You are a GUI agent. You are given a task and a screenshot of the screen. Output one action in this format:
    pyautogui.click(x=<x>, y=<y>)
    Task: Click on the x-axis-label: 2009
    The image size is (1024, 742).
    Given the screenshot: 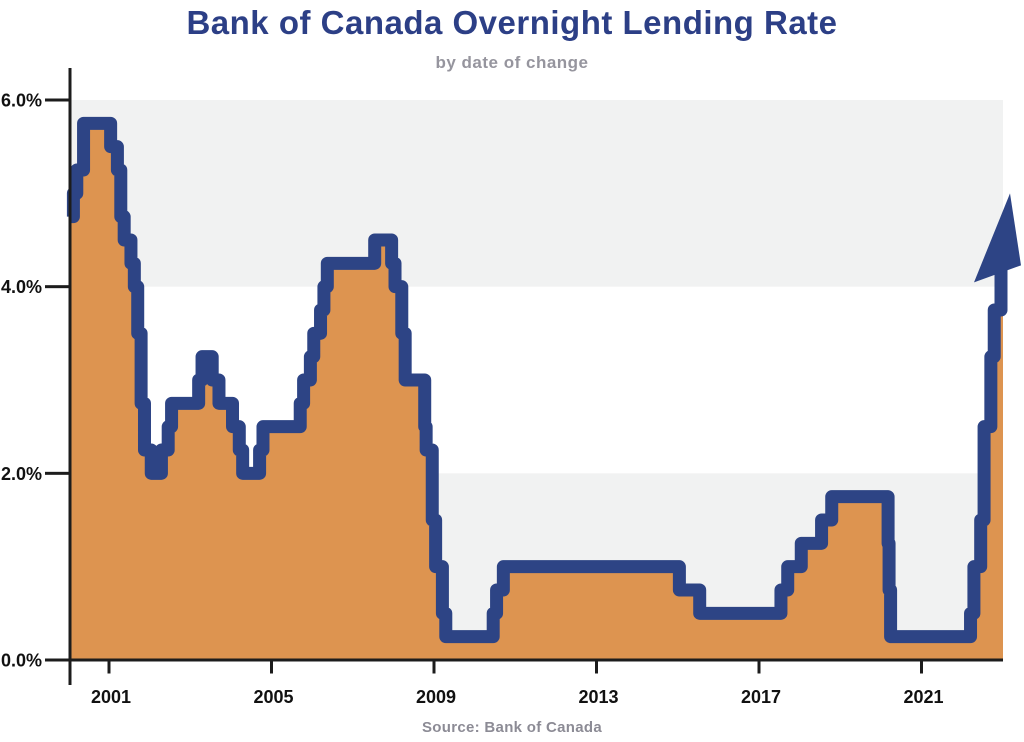 What is the action you would take?
    pyautogui.click(x=436, y=697)
    